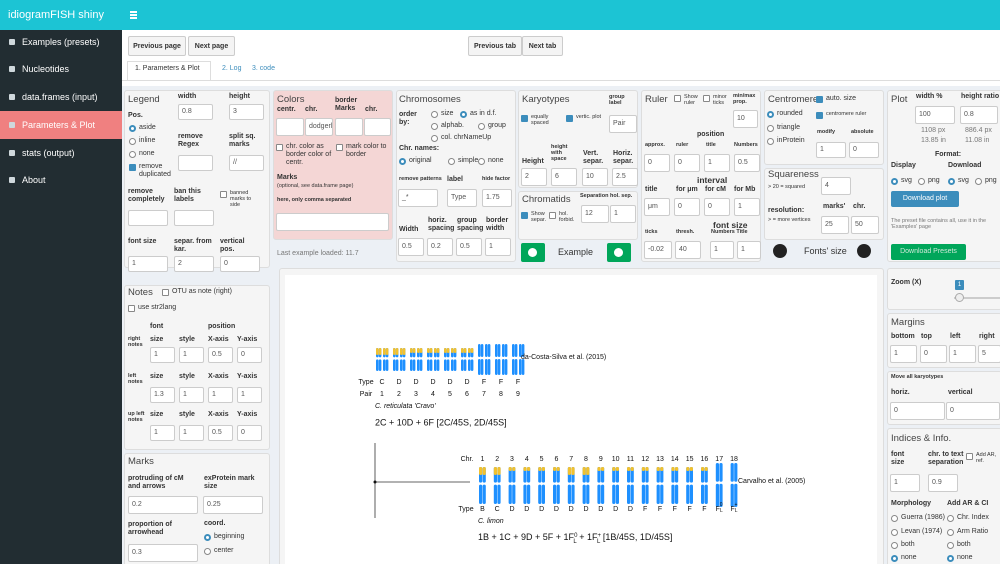 This screenshot has height=564, width=1000. What do you see at coordinates (246, 163) in the screenshot?
I see `input-field: //` at bounding box center [246, 163].